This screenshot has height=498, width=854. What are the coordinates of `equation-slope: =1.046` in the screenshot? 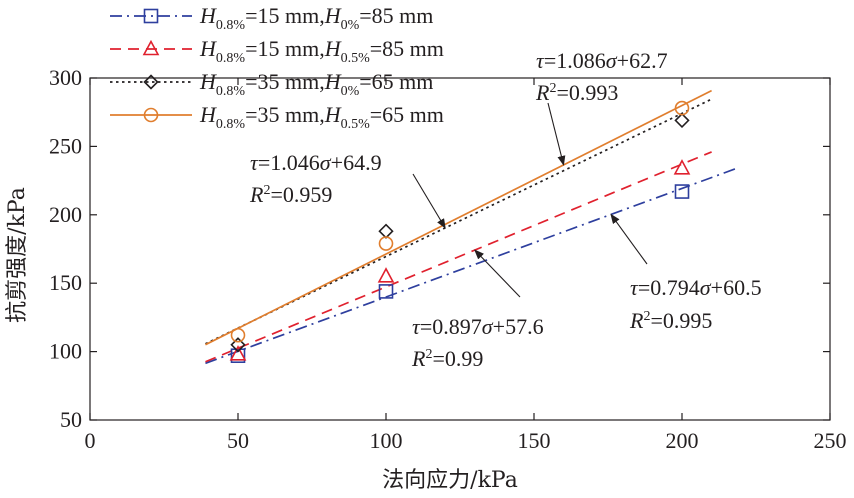 It's located at (289, 162).